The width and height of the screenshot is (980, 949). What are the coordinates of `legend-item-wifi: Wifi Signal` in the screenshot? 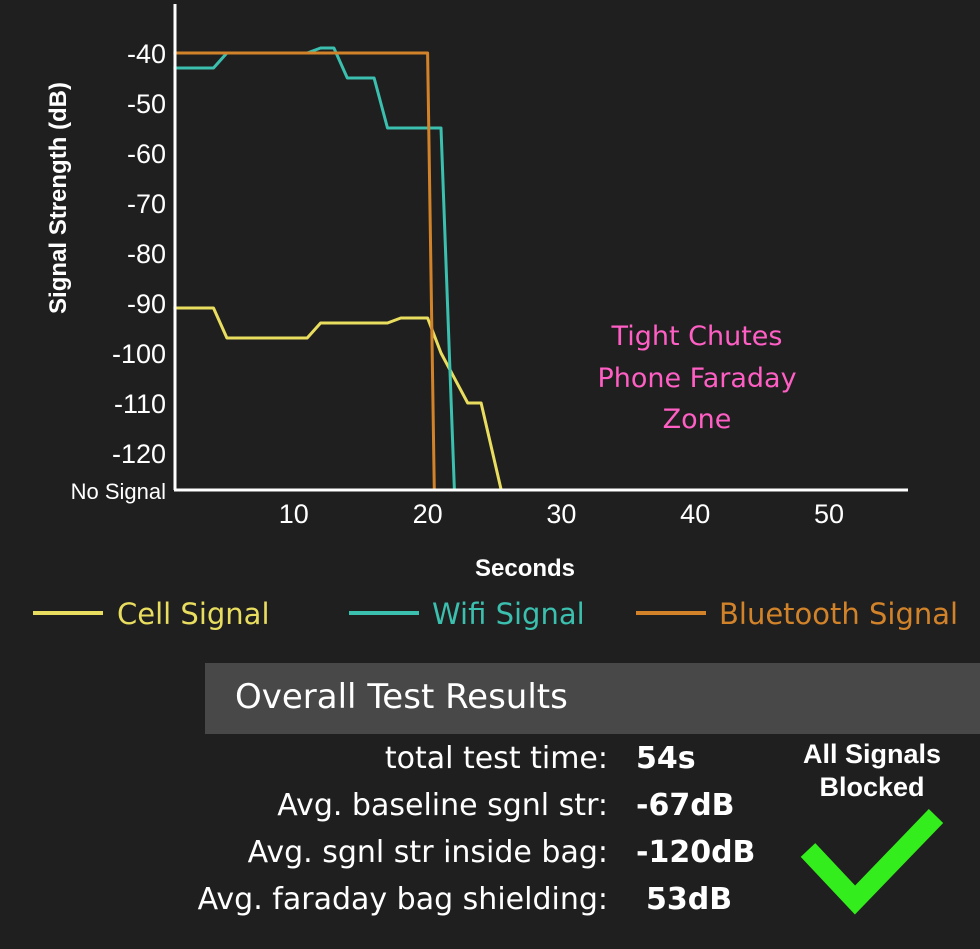 It's located at (467, 614).